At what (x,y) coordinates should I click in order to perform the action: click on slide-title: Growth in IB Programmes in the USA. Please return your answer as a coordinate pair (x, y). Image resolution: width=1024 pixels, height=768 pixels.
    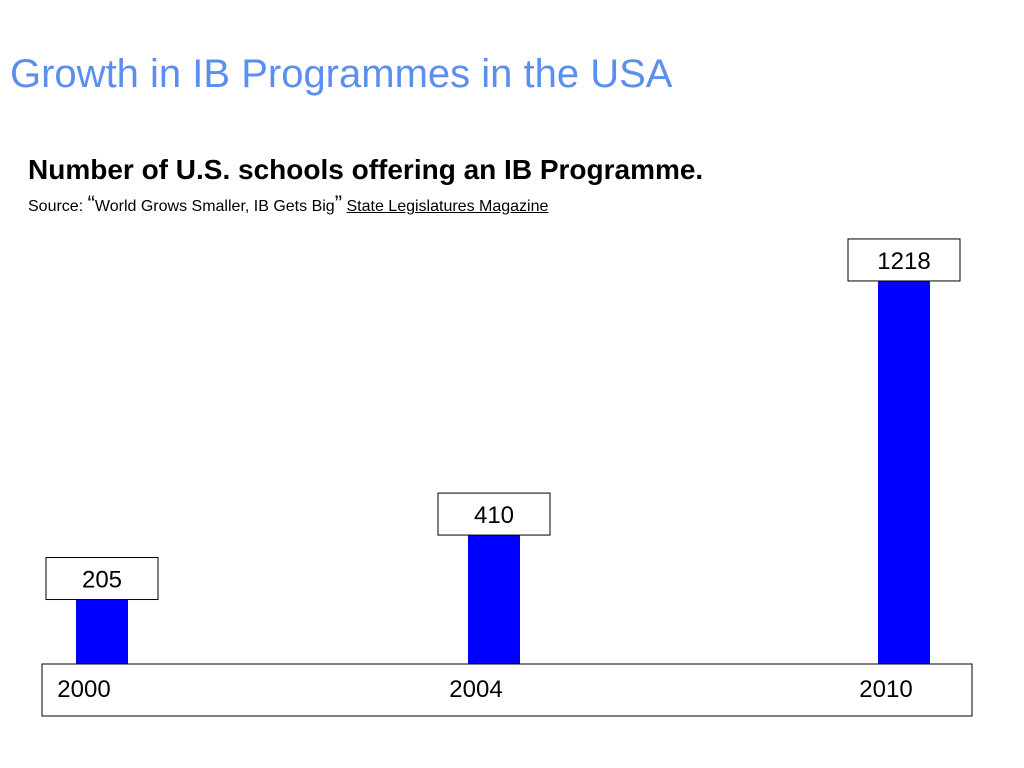
    Looking at the image, I should click on (341, 74).